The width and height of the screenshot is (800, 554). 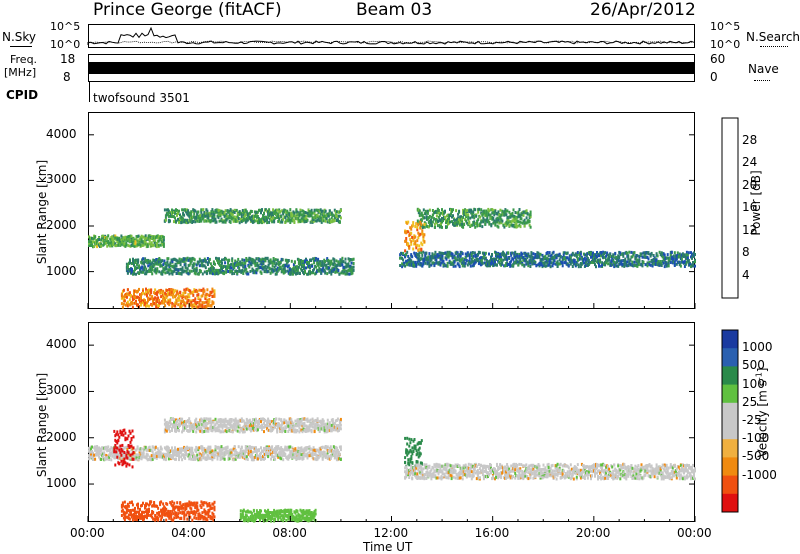 What do you see at coordinates (89, 92) in the screenshot?
I see `cpid-marker` at bounding box center [89, 92].